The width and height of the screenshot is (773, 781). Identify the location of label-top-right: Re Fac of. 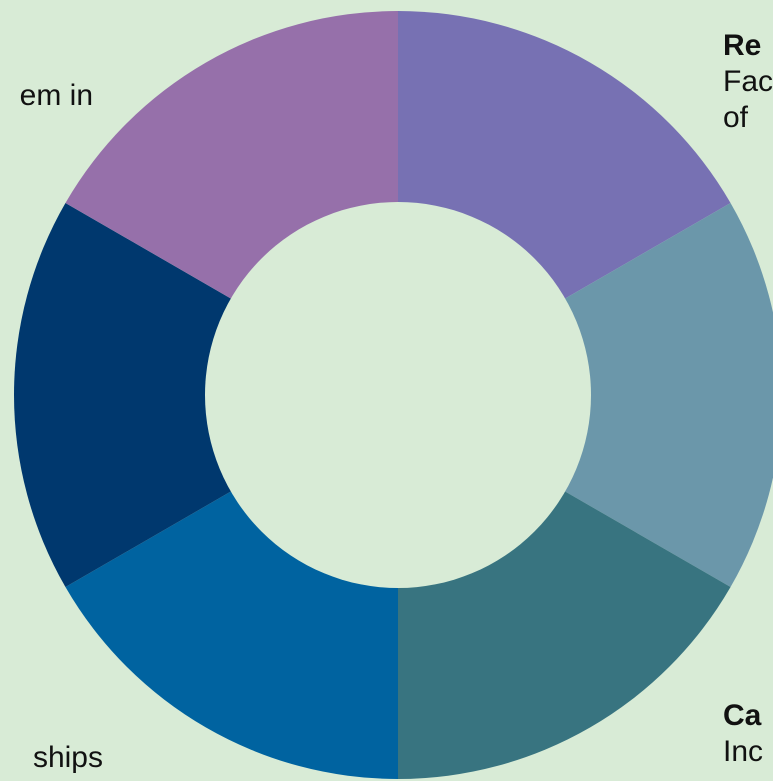
(748, 82).